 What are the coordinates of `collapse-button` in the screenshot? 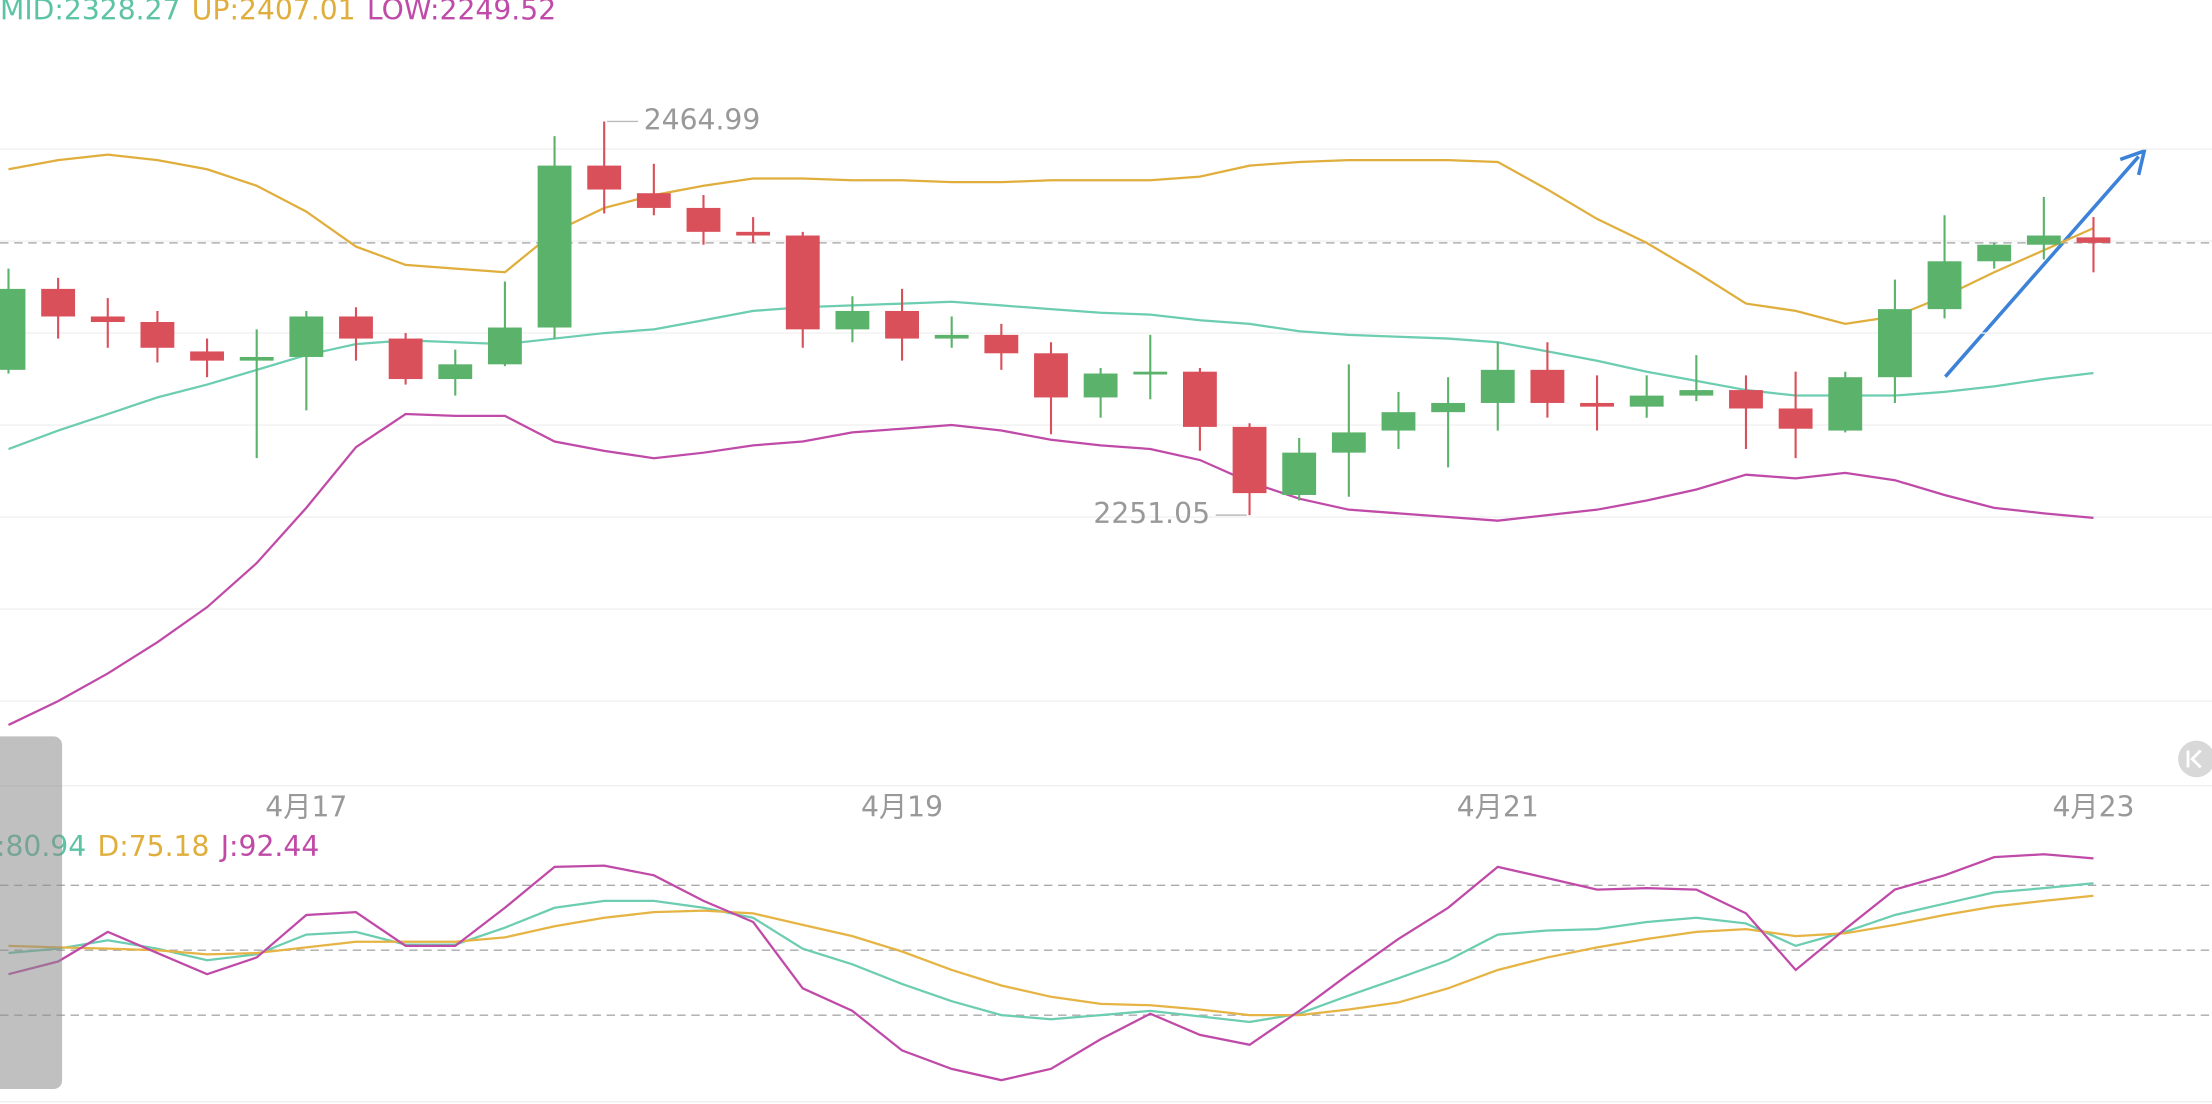 It's located at (2195, 759).